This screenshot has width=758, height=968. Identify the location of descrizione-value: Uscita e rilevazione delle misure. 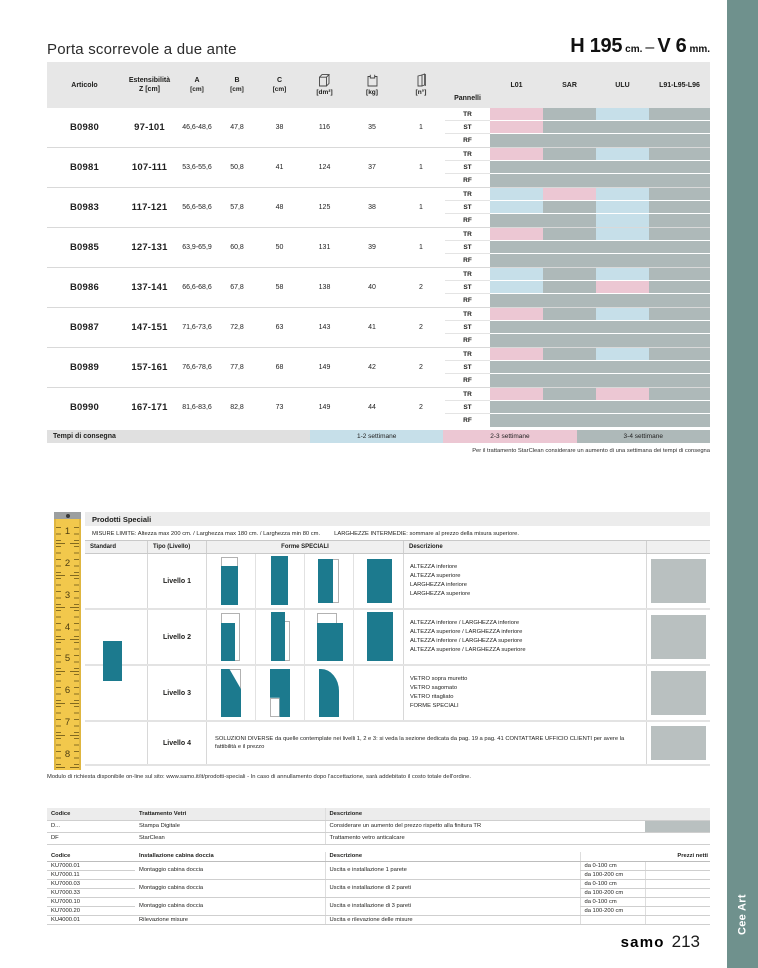
(452, 920).